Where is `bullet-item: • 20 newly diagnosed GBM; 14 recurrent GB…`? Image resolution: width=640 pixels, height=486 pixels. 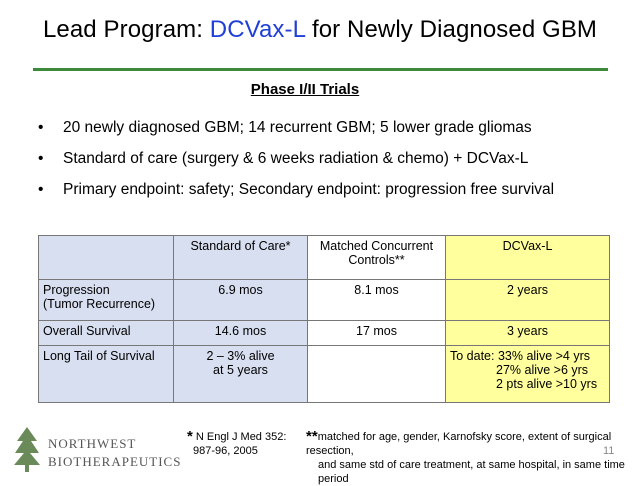 bullet-item: • 20 newly diagnosed GBM; 14 recurrent GB… is located at coordinates (296, 133).